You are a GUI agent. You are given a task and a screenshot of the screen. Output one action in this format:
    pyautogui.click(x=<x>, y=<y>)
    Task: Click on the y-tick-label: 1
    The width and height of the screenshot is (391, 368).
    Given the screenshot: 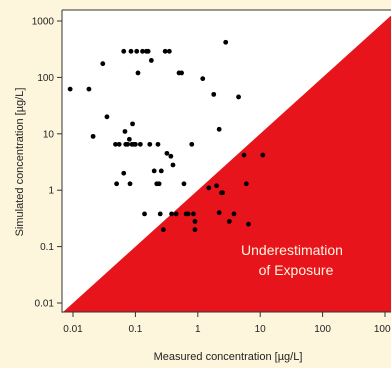 What is the action you would take?
    pyautogui.click(x=51, y=191)
    